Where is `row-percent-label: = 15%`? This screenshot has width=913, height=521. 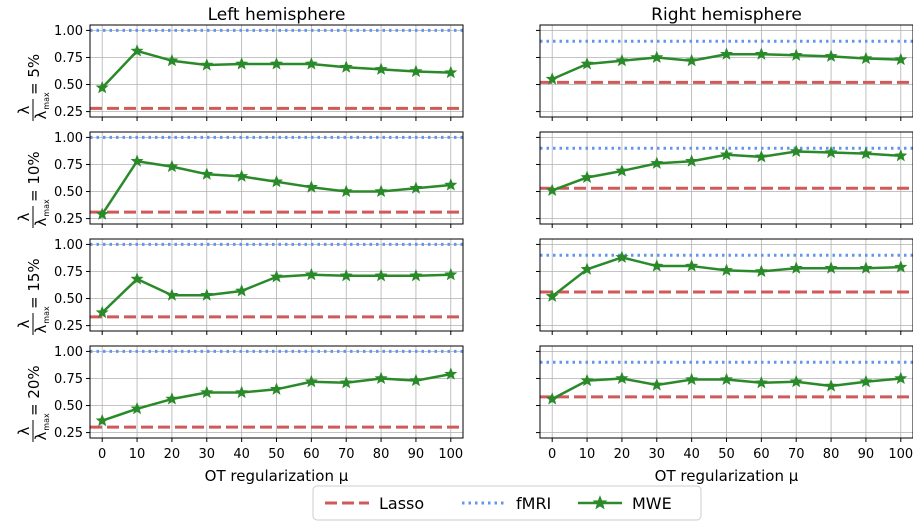 row-percent-label: = 15% is located at coordinates (34, 283).